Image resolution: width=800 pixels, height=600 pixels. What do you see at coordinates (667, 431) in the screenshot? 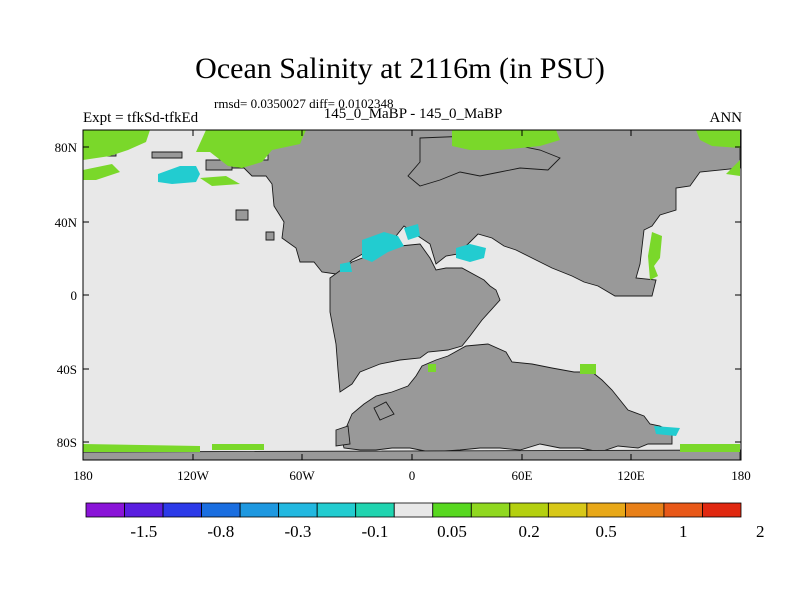
I see `patch-neg-south` at bounding box center [667, 431].